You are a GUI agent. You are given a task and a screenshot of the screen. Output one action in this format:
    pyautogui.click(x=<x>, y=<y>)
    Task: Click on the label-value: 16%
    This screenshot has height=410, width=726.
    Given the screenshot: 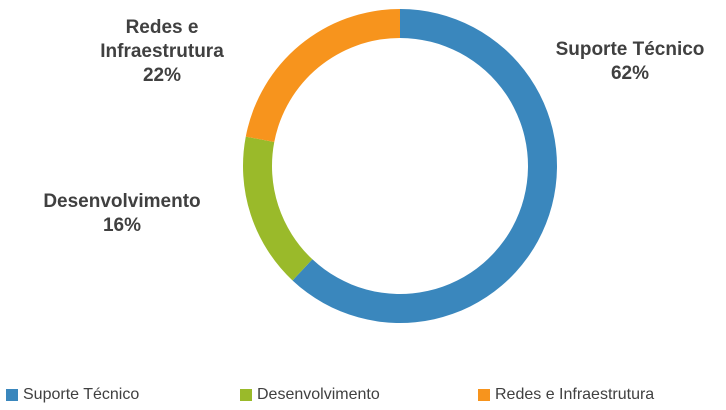 What is the action you would take?
    pyautogui.click(x=122, y=225)
    